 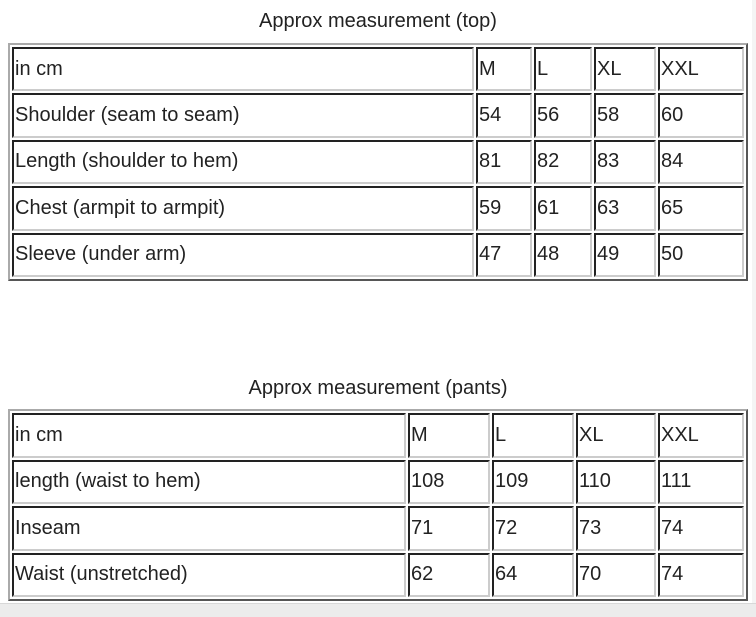 What do you see at coordinates (243, 162) in the screenshot?
I see `row-label-cell: Length (shoulder to hem)` at bounding box center [243, 162].